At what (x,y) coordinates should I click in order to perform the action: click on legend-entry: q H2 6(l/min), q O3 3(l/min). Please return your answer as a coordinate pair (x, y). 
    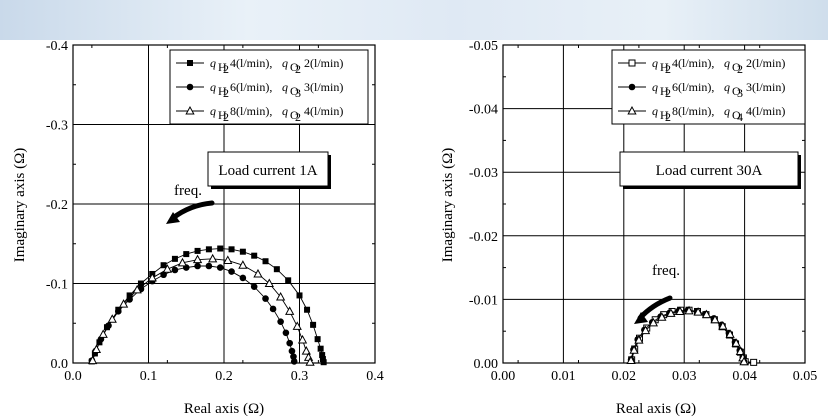
    Looking at the image, I should click on (259, 90).